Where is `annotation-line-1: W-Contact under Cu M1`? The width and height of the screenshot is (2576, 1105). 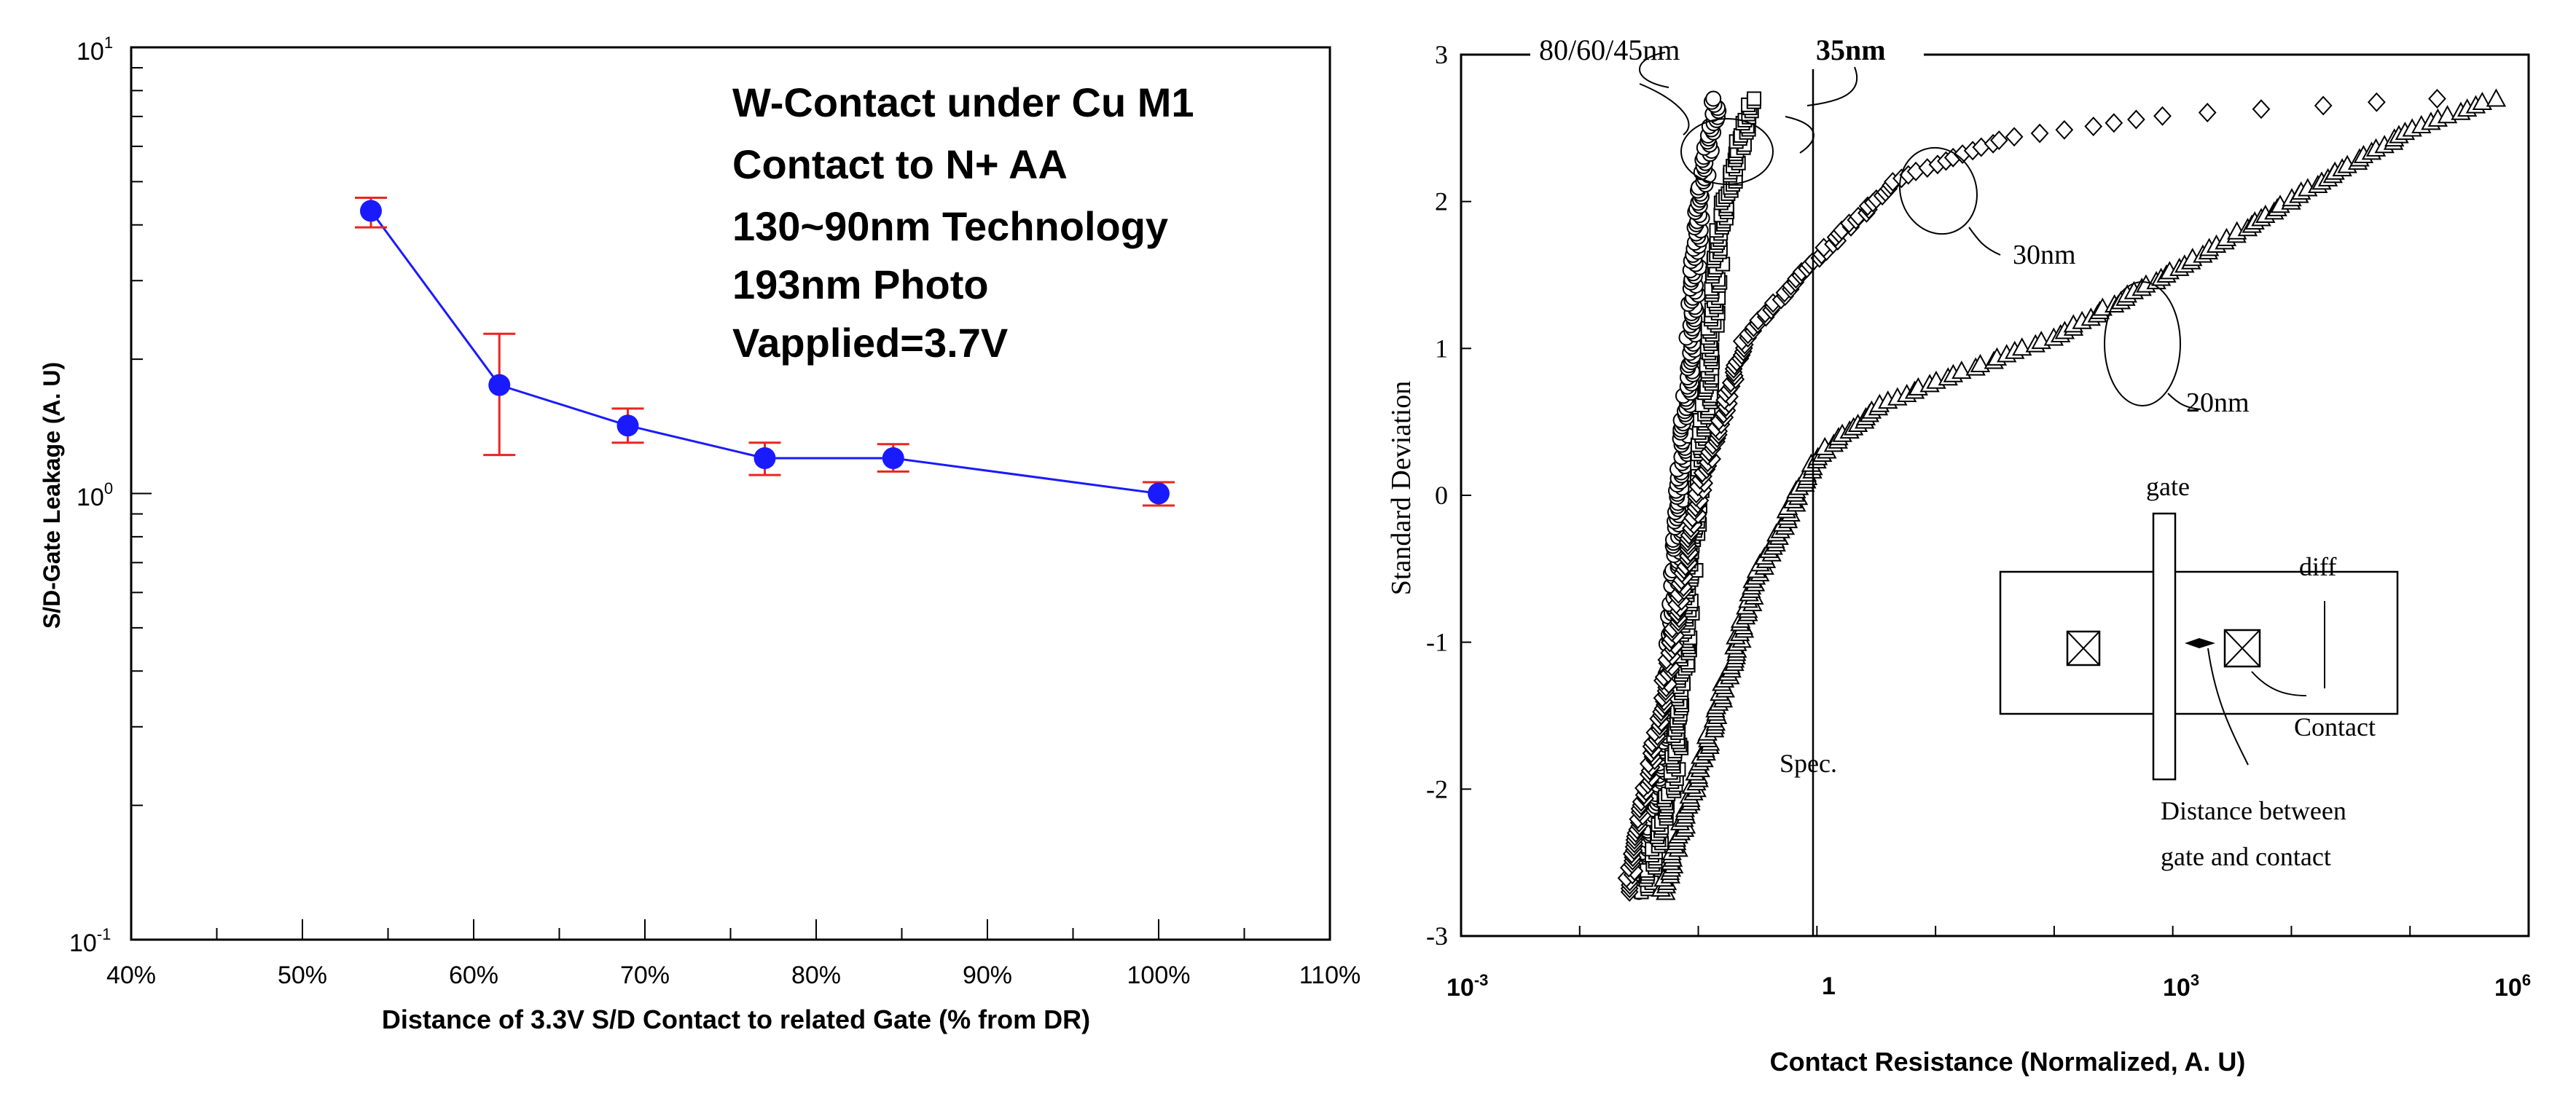
annotation-line-1: W-Contact under Cu M1 is located at coordinates (963, 102).